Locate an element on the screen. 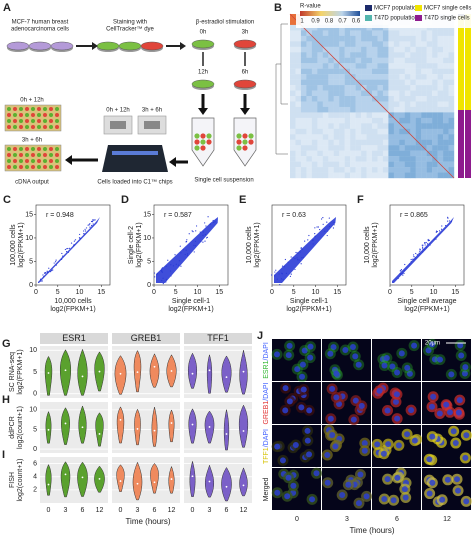 The width and height of the screenshot is (474, 542). cell is located at coordinates (197, 136).